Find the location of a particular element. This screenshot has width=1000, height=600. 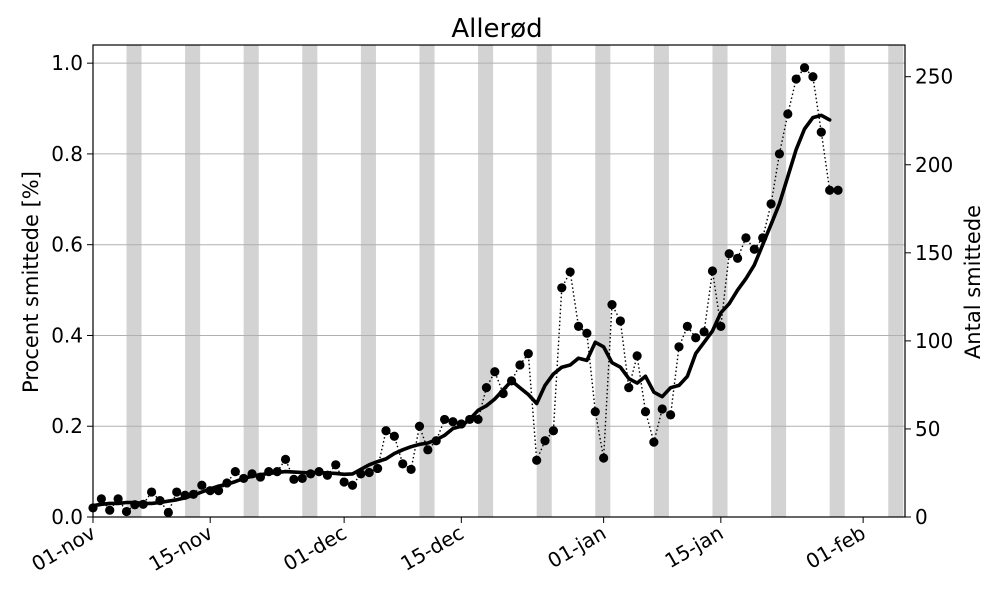

y-tick-label-left: 0.6 is located at coordinates (67, 245).